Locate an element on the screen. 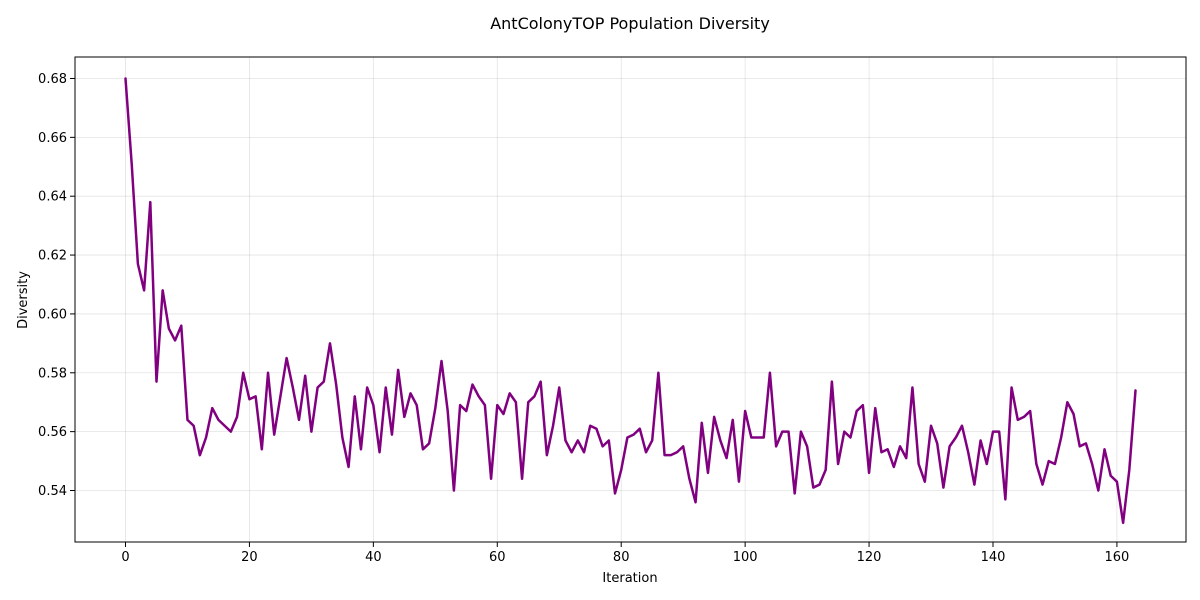 The width and height of the screenshot is (1200, 600). y-axis-label: Diversity is located at coordinates (23, 300).